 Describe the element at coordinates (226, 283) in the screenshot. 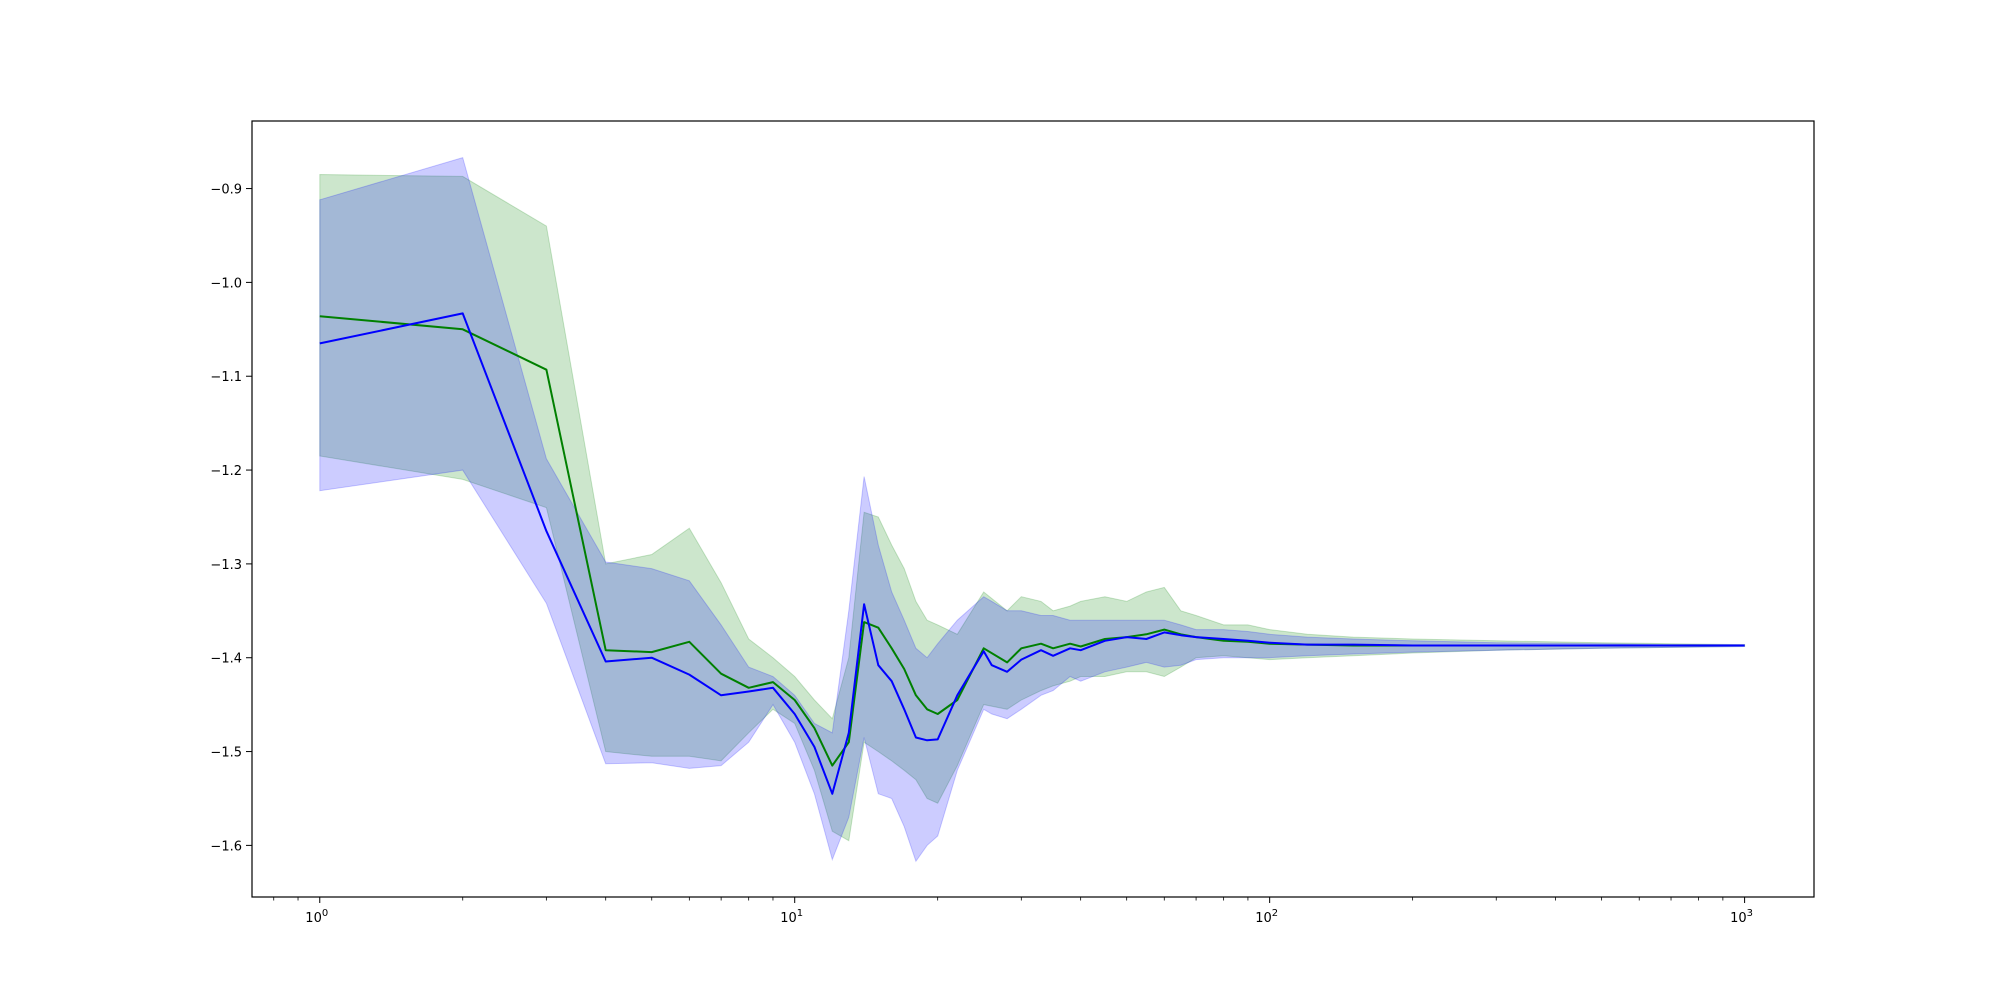

I see `y-tick-label: −1.0` at that location.